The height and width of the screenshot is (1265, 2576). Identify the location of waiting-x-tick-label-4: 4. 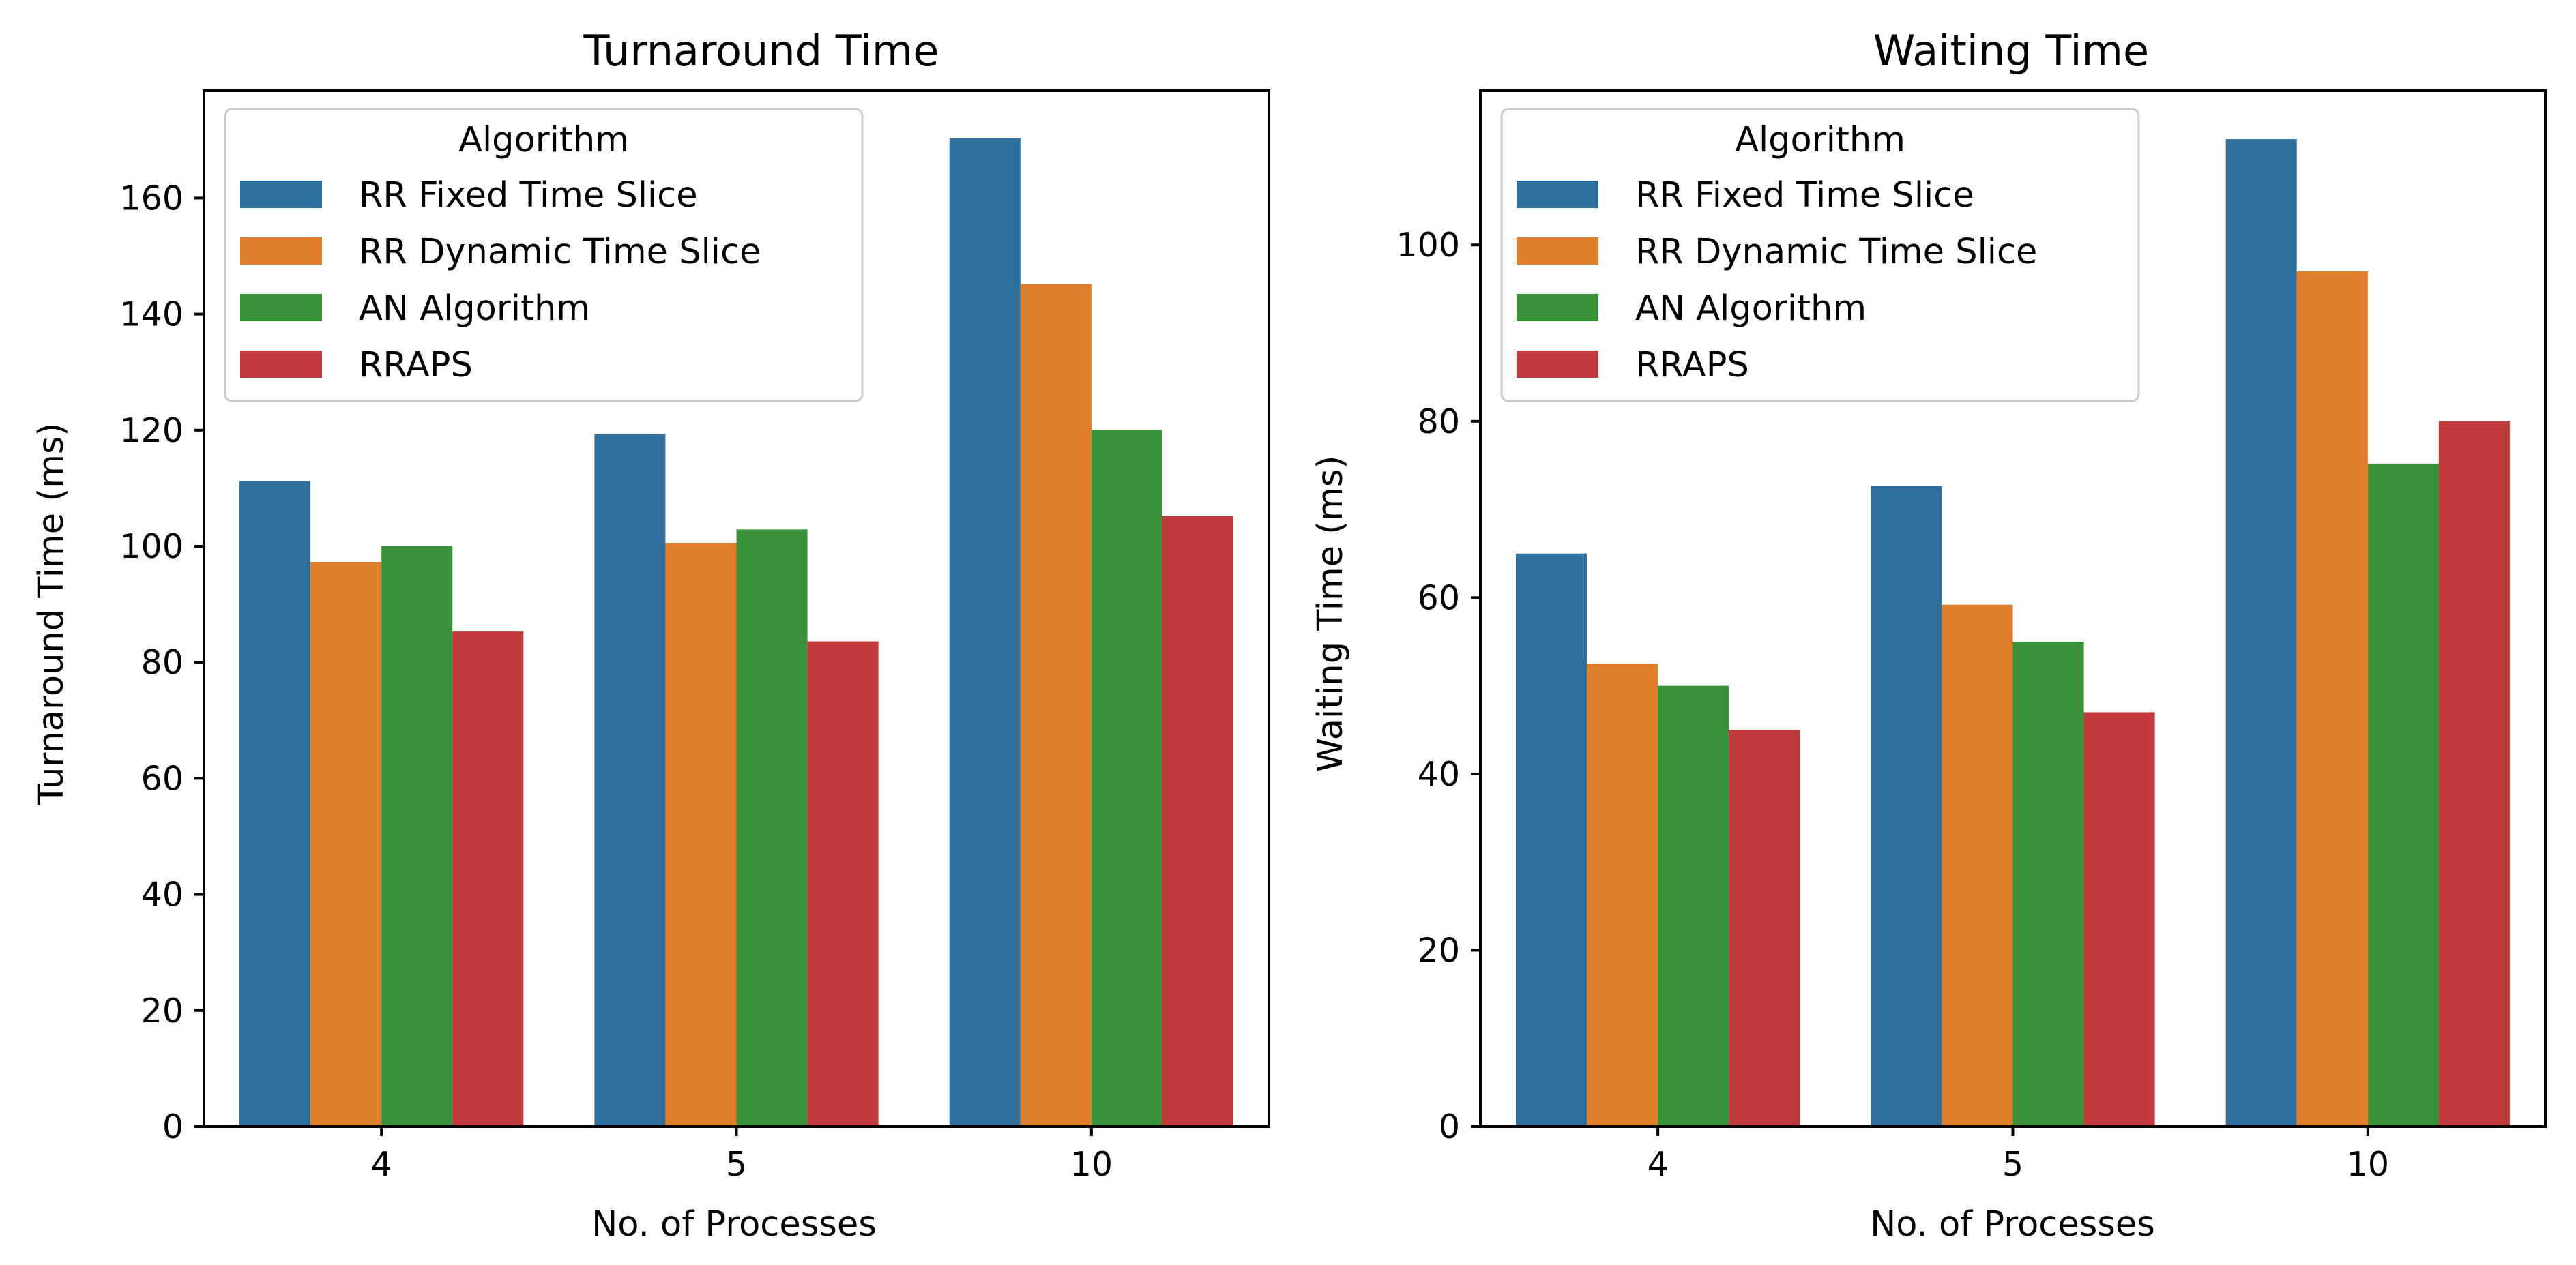
(1658, 1164).